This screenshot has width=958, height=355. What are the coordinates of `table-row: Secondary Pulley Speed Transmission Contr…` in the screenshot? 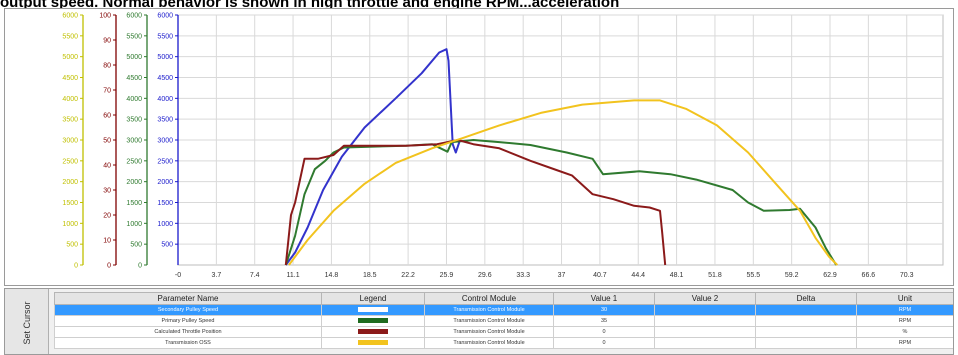 It's located at (503, 310).